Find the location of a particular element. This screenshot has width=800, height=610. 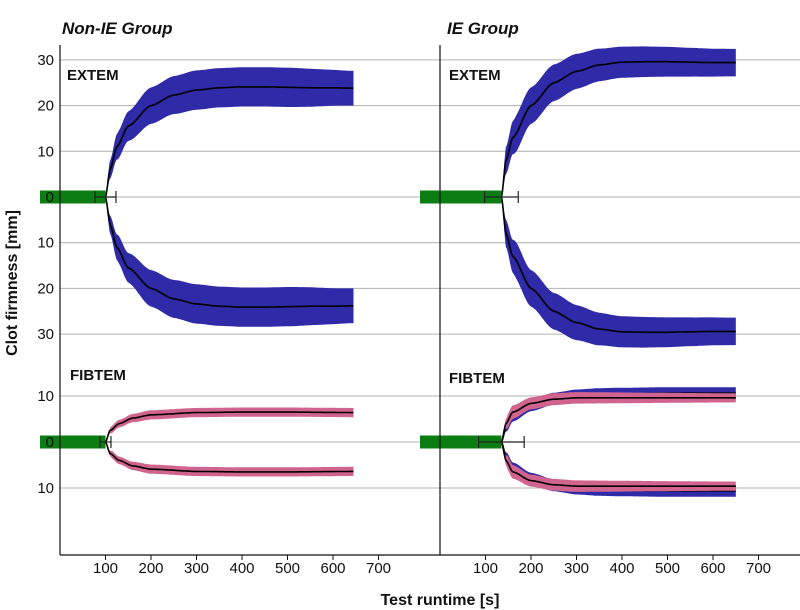

panel-label-ie-extem: EXTEM is located at coordinates (475, 75).